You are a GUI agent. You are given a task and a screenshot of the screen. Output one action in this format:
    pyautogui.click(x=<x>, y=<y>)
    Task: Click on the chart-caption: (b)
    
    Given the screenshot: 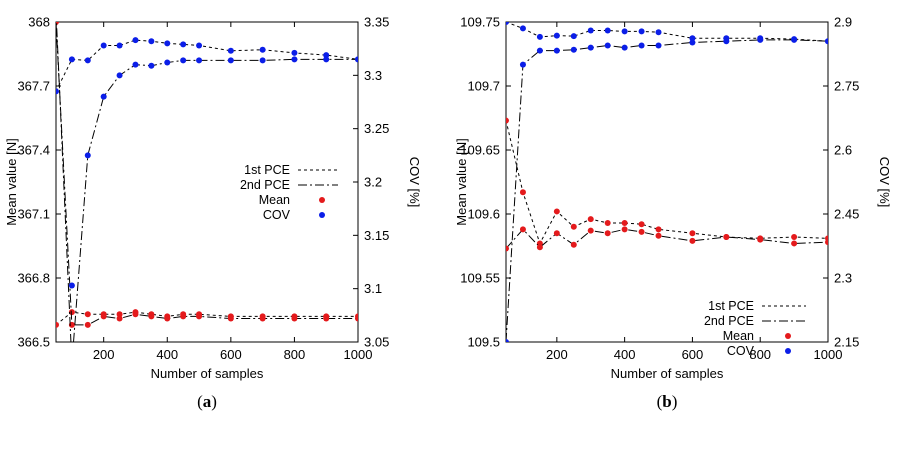 What is the action you would take?
    pyautogui.click(x=667, y=401)
    